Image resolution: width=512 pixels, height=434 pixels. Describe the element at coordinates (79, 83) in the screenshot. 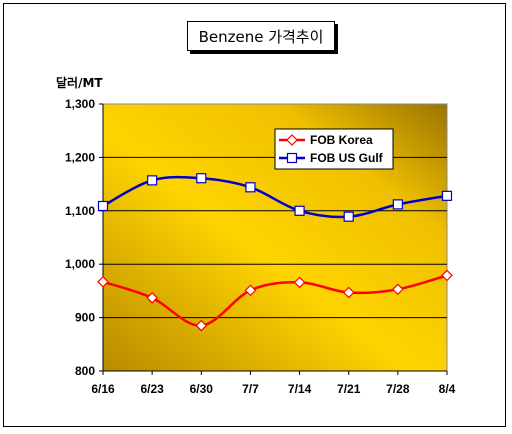

I see `y-axis-unit-label: 달러/MT` at that location.